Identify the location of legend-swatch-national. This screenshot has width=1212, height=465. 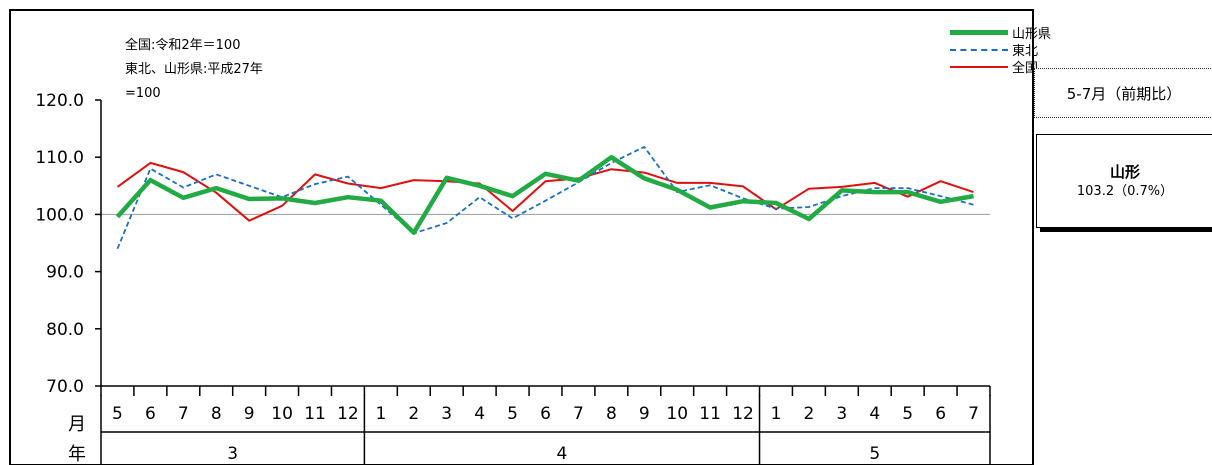
(979, 66).